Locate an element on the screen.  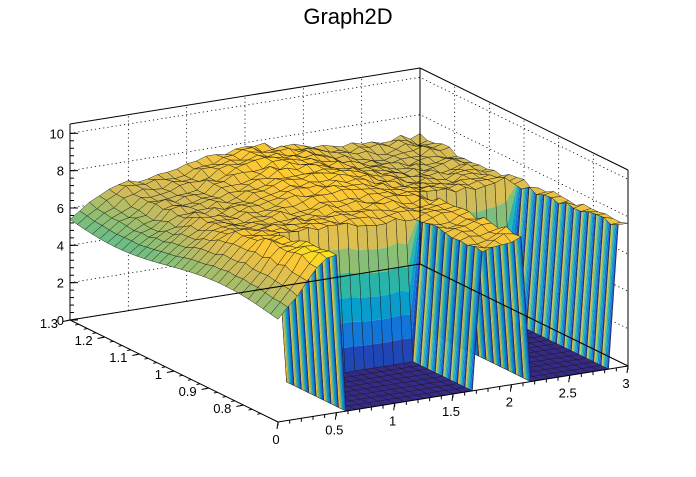
x-tick-label: 1 is located at coordinates (392, 420).